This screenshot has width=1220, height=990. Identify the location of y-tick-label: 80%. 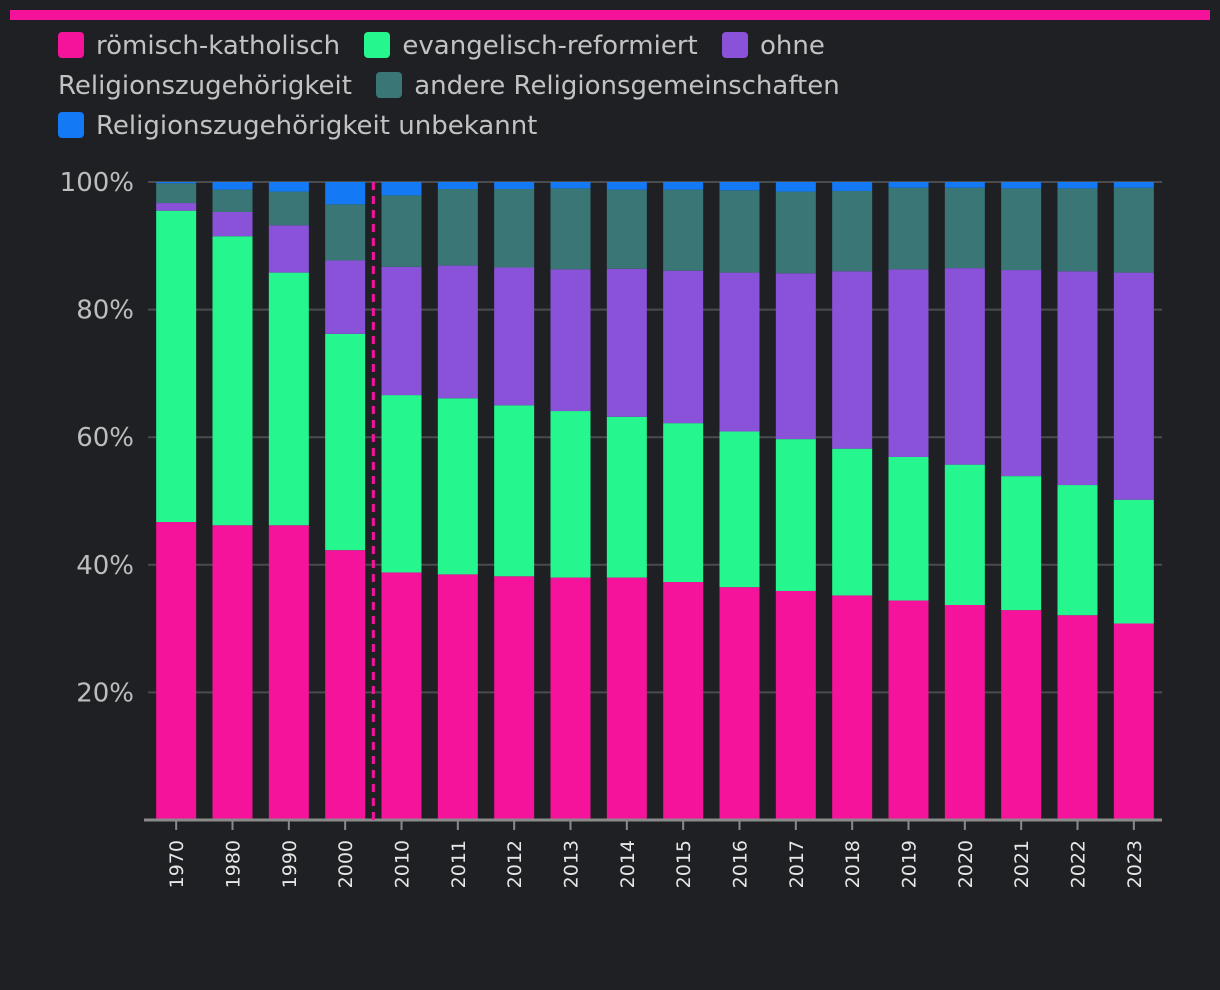
(105, 311).